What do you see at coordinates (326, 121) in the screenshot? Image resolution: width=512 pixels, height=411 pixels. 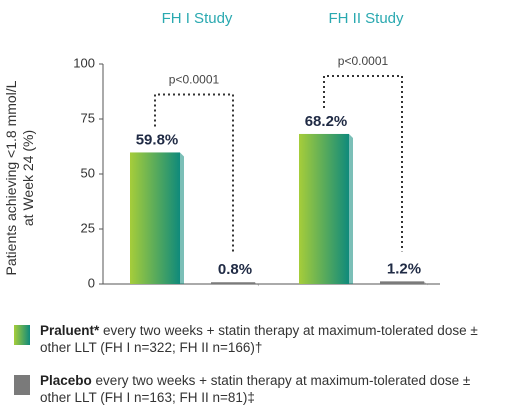 I see `value-label: 68.2%` at bounding box center [326, 121].